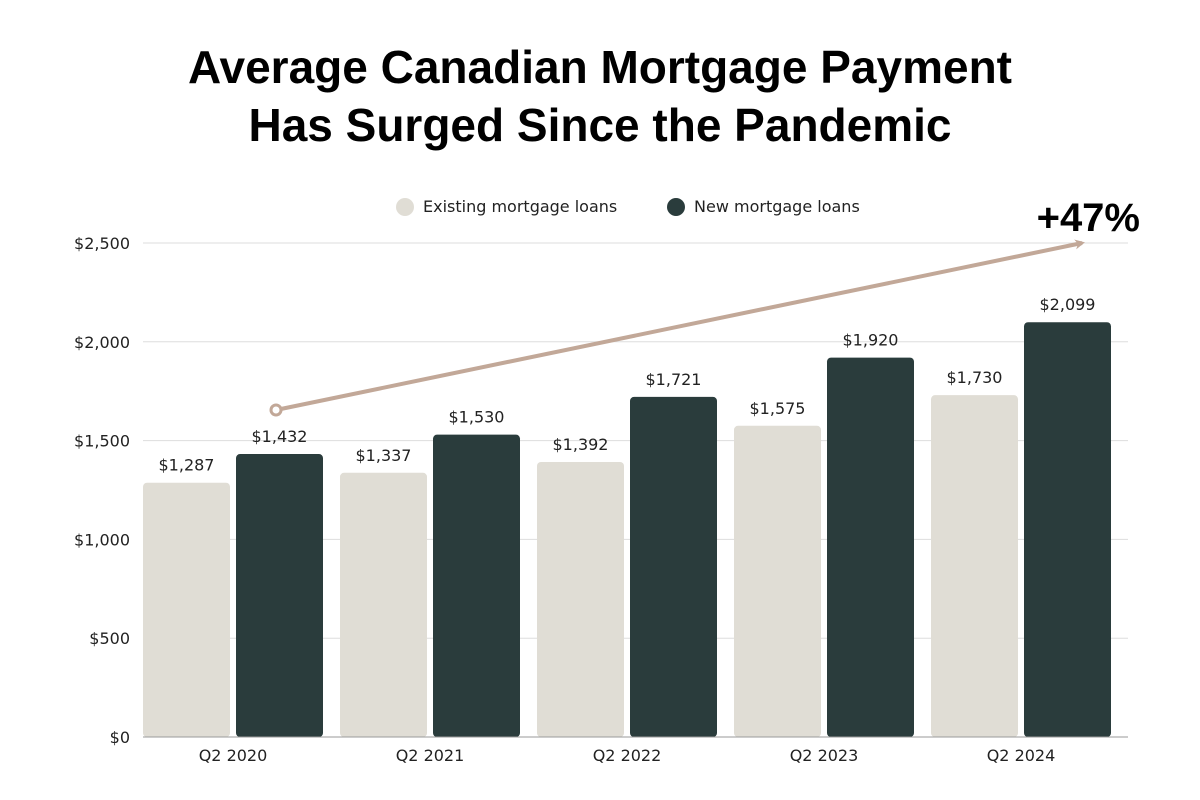  Describe the element at coordinates (102, 539) in the screenshot. I see `y-tick-label: $1,000` at that location.